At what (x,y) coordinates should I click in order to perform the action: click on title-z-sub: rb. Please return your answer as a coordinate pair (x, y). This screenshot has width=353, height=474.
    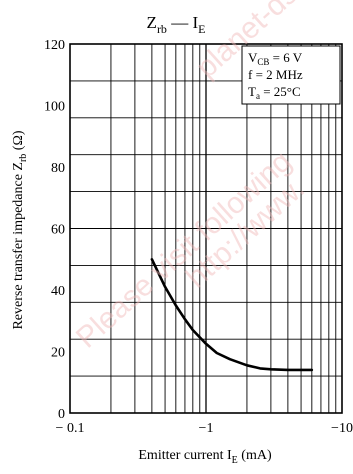
    Looking at the image, I should click on (162, 29).